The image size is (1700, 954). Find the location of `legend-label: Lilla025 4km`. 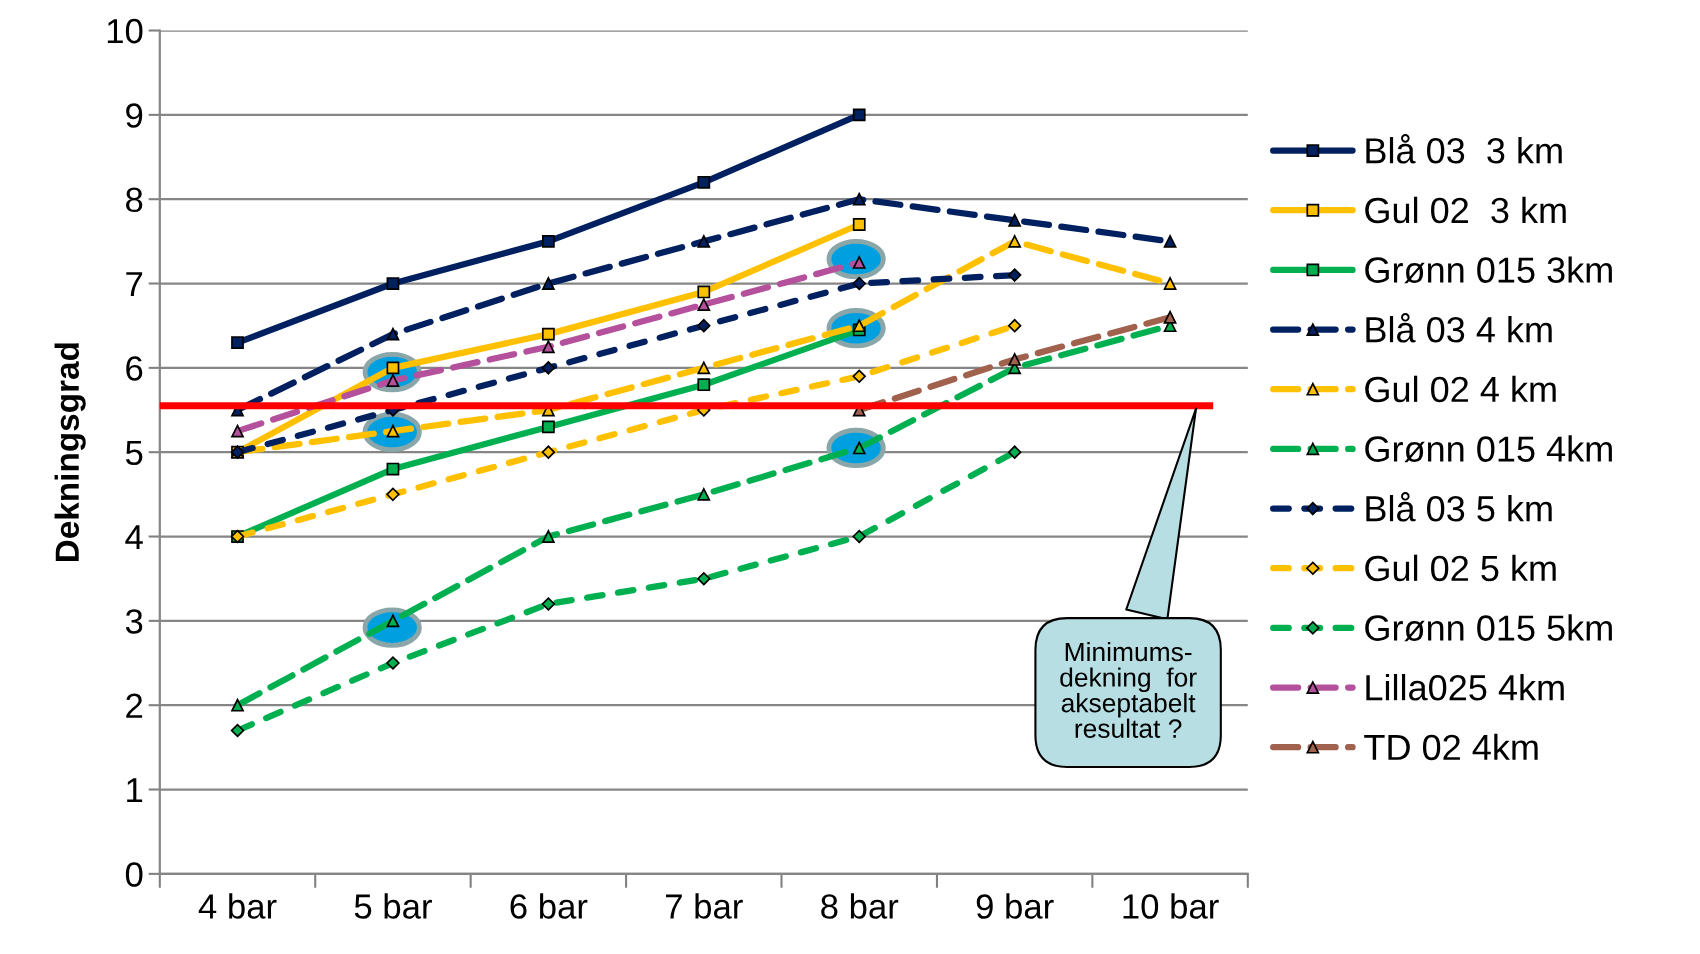

legend-label: Lilla025 4km is located at coordinates (1465, 687).